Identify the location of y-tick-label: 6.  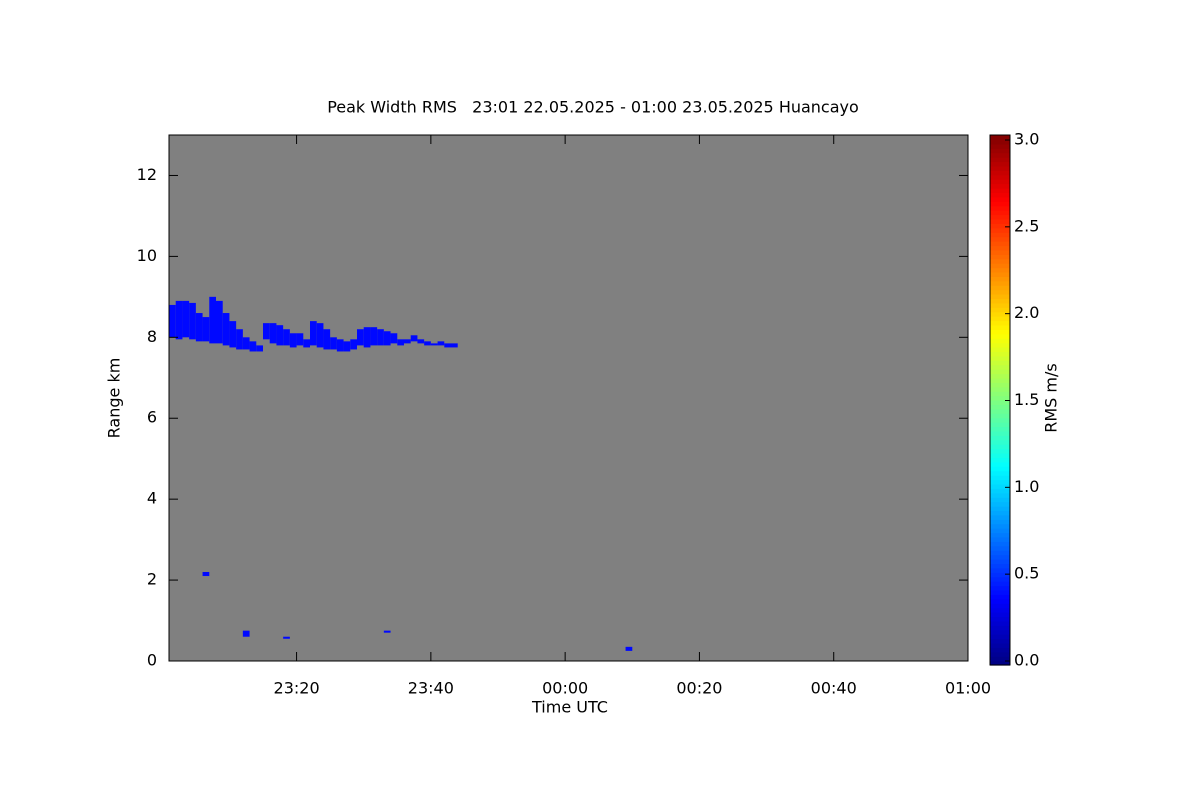
(152, 417).